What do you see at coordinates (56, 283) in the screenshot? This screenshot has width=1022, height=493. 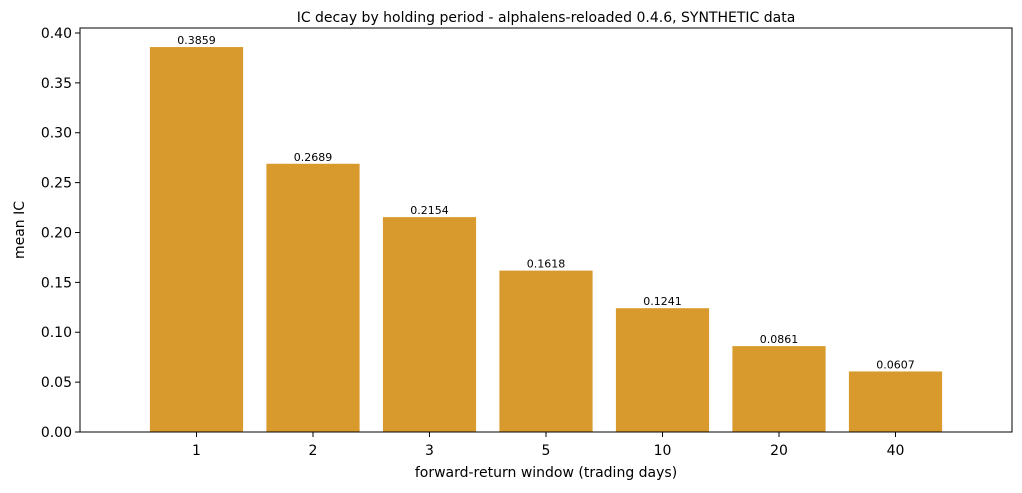 I see `y-tick-label: 0.15` at bounding box center [56, 283].